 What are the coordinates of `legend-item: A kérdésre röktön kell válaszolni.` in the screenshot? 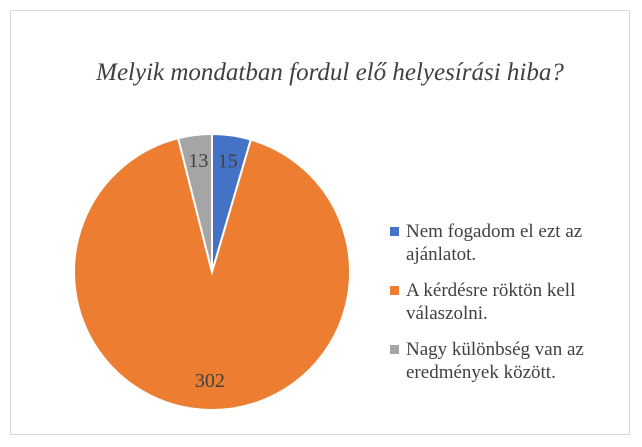 It's located at (510, 302).